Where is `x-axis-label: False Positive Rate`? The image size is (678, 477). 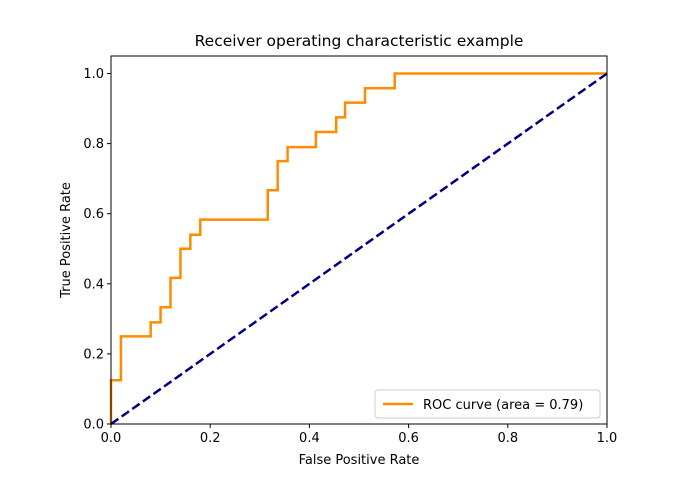
x-axis-label: False Positive Rate is located at coordinates (359, 460).